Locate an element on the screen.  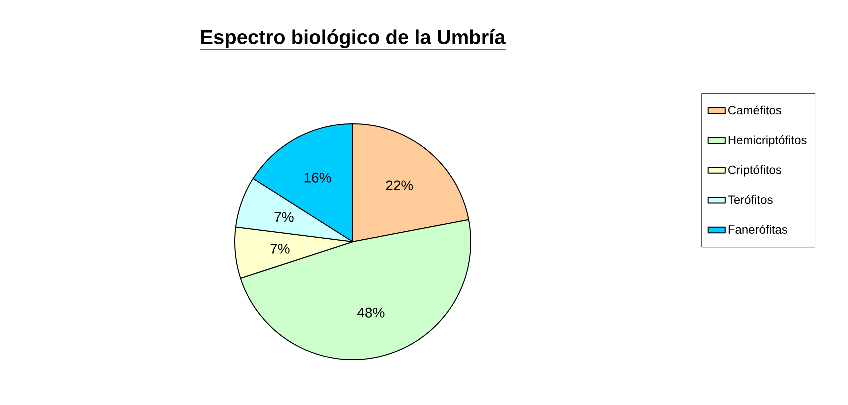
data-label: 22% is located at coordinates (400, 185).